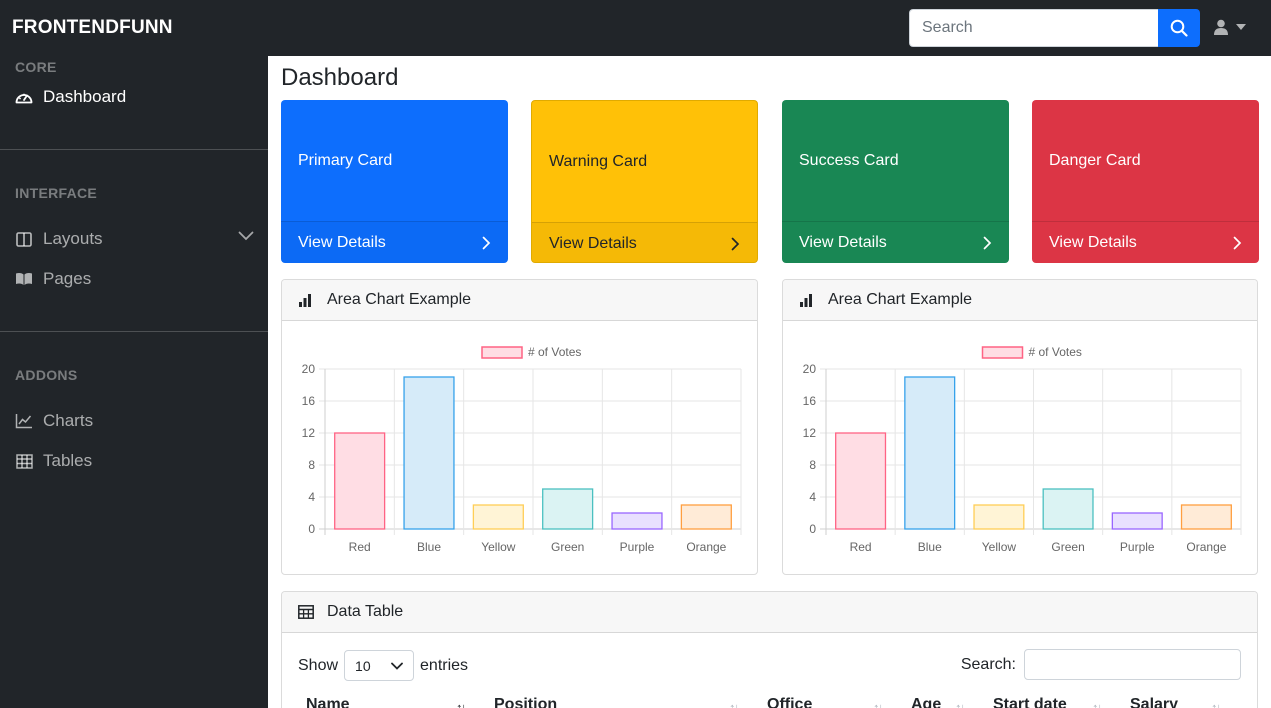 The width and height of the screenshot is (1271, 708). Describe the element at coordinates (635, 28) in the screenshot. I see `top-navbar: FRONTENDFUNN` at that location.